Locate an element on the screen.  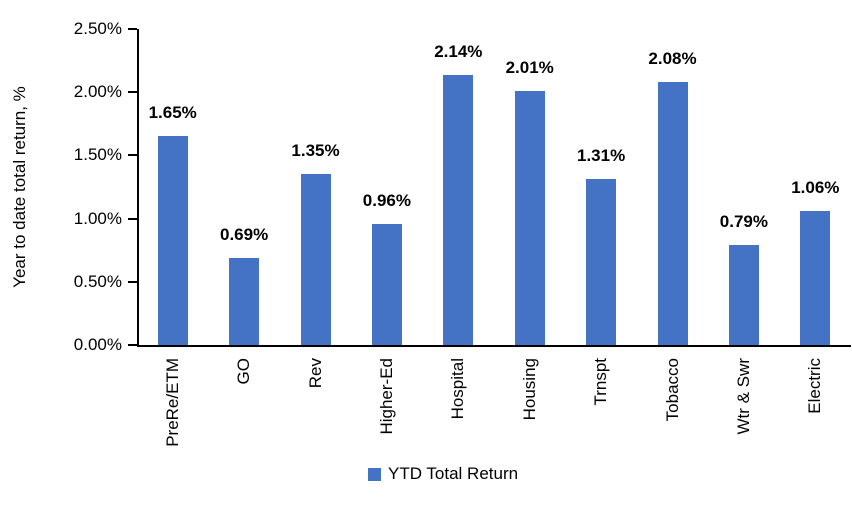
bar-value-label: 1.31% is located at coordinates (601, 156).